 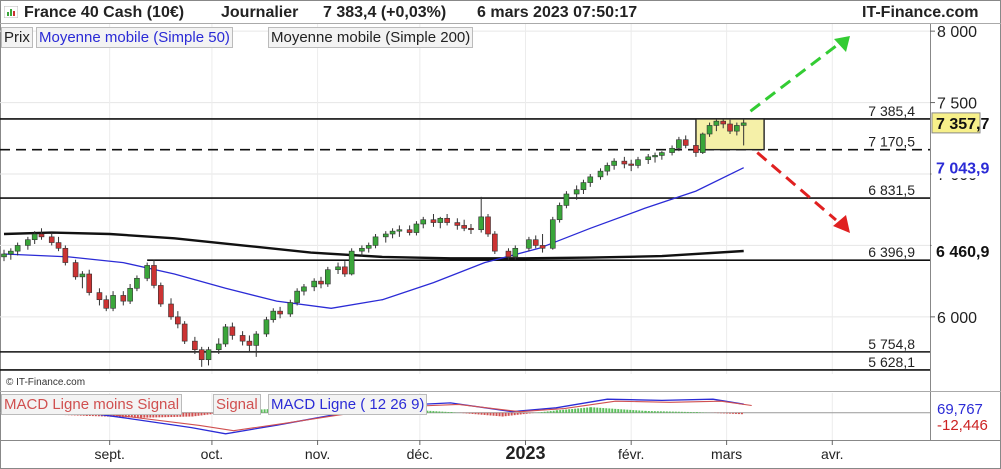 What do you see at coordinates (237, 404) in the screenshot?
I see `legend-macd-signal: Signal` at bounding box center [237, 404].